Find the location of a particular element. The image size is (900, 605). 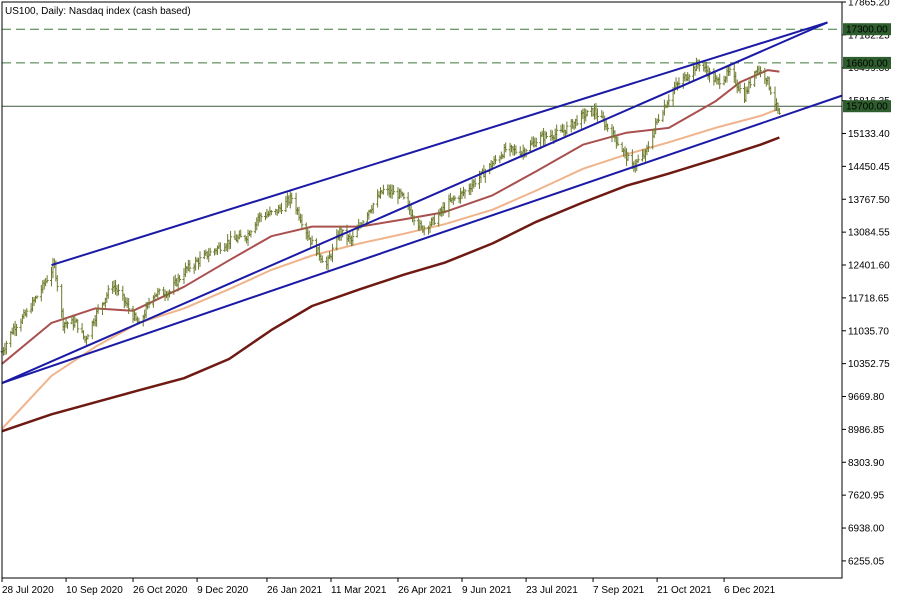

x-tick-label: 7 Sep 2021 is located at coordinates (619, 590).